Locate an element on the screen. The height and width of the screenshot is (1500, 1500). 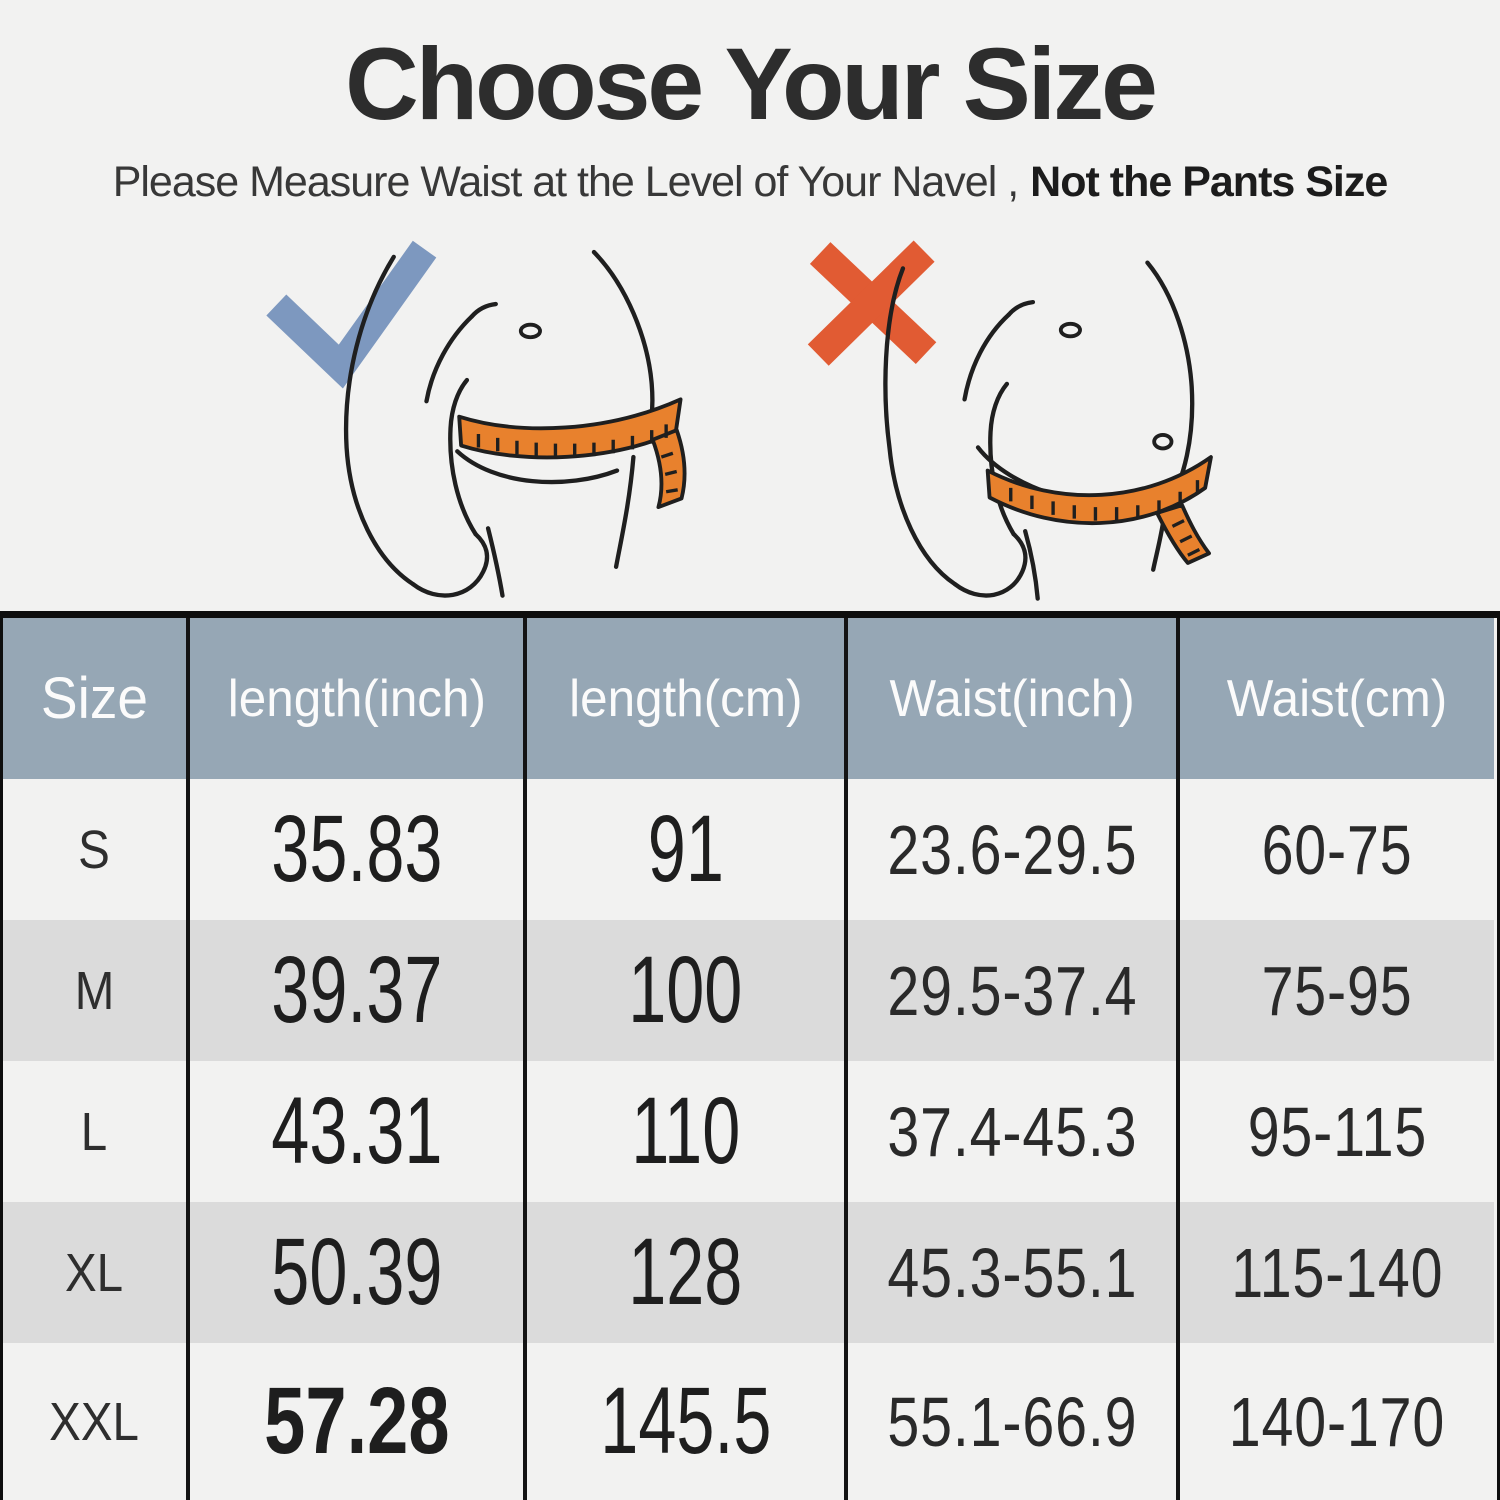
column-header-length-inch: length(inch) is located at coordinates (358, 698).